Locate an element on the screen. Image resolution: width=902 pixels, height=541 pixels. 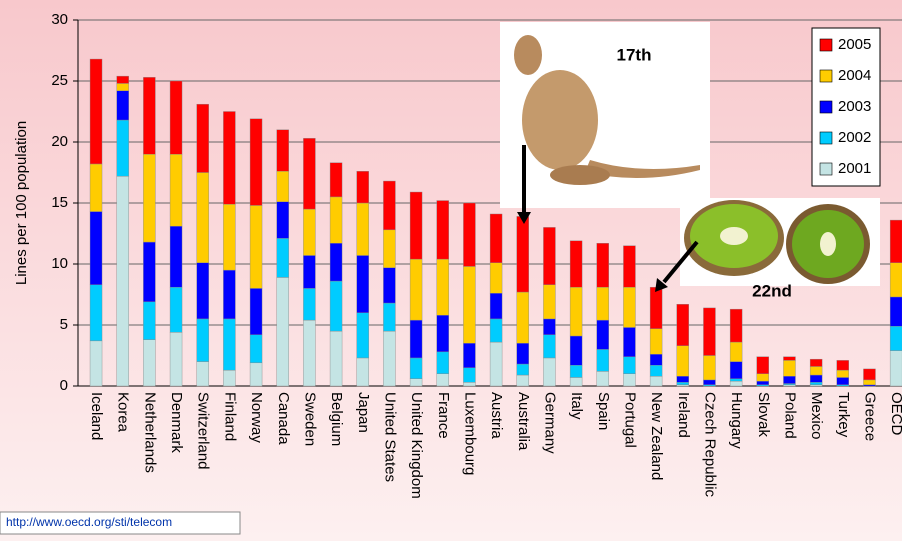
x-tick-label: Germany is located at coordinates (549, 423).